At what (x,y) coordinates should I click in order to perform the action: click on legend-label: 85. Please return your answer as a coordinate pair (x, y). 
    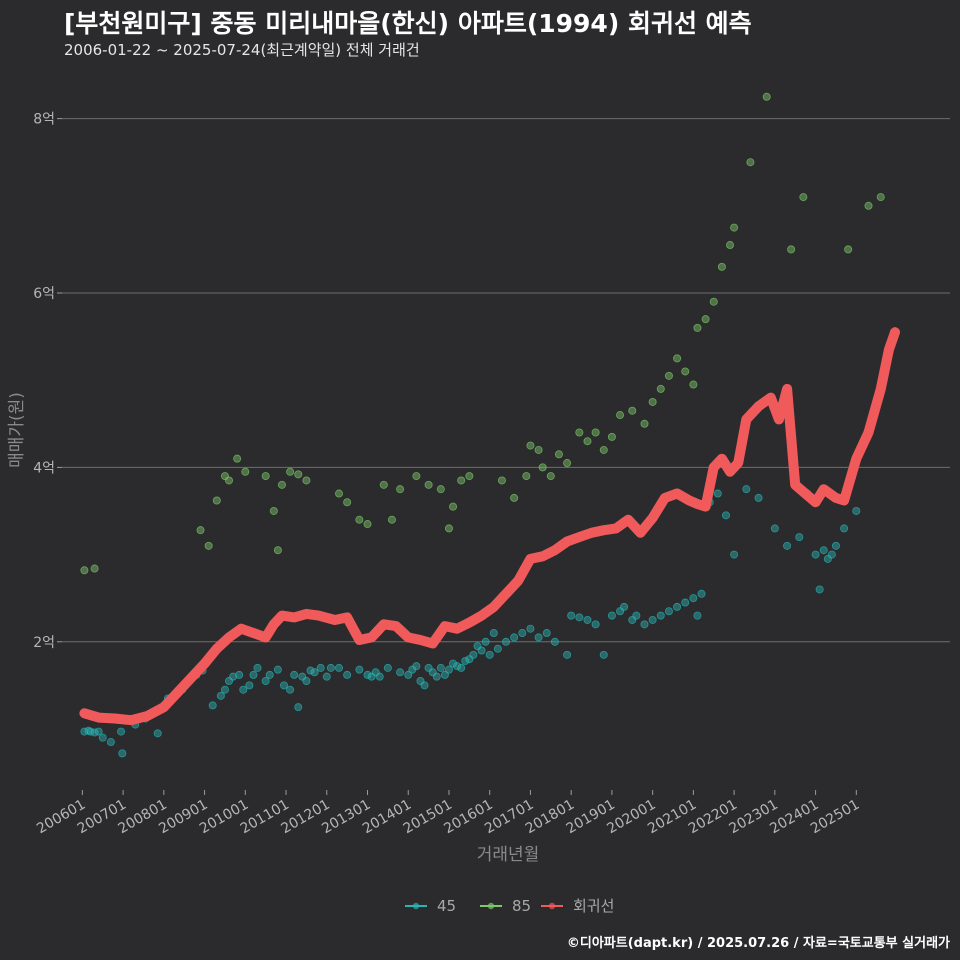
    Looking at the image, I should click on (521, 906).